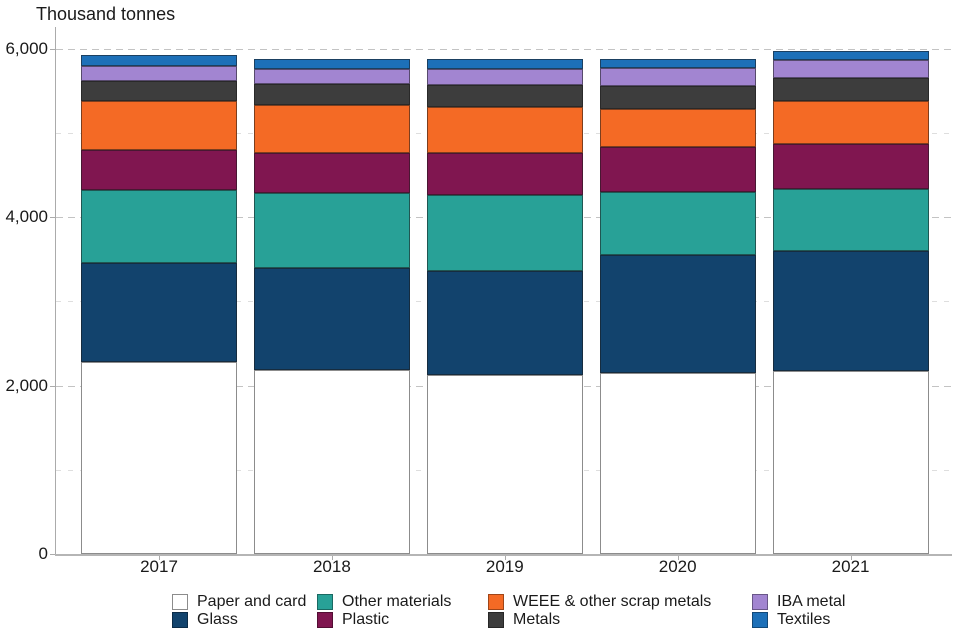 This screenshot has height=640, width=960. Describe the element at coordinates (366, 619) in the screenshot. I see `legend-label-plastic: Plastic` at that location.